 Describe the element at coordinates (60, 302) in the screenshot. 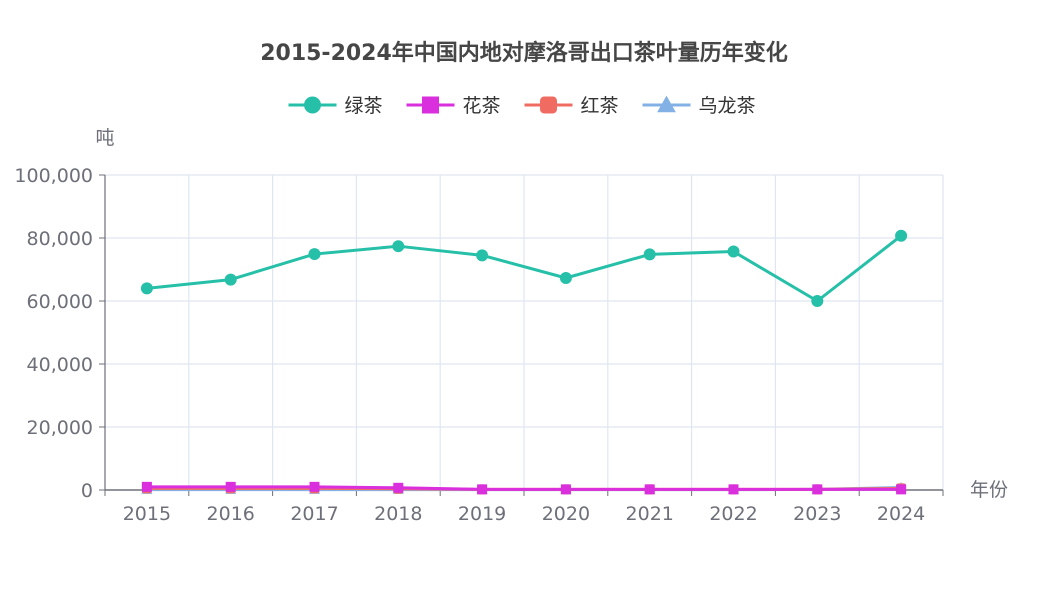

I see `y-tick-label: 60,000` at that location.